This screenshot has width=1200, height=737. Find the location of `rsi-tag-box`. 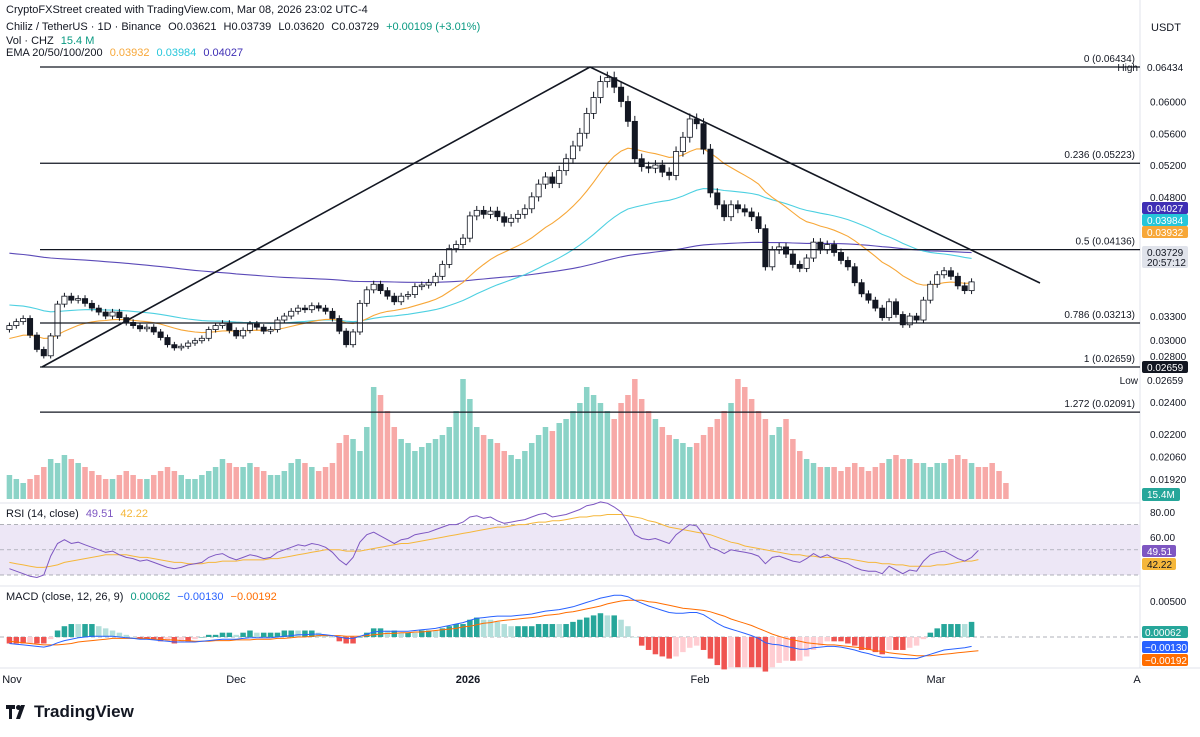

rsi-tag-box is located at coordinates (1159, 564).